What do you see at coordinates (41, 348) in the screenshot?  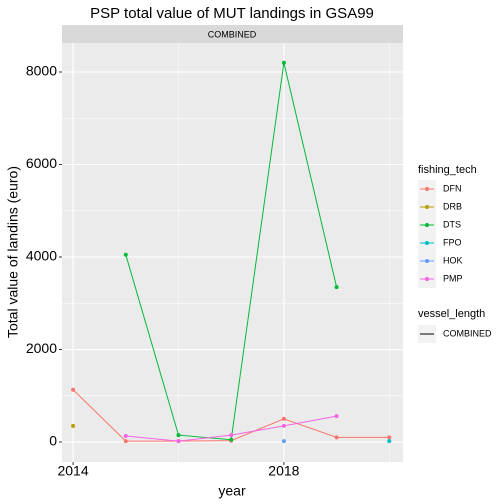 I see `y-tick-label: 2000` at bounding box center [41, 348].